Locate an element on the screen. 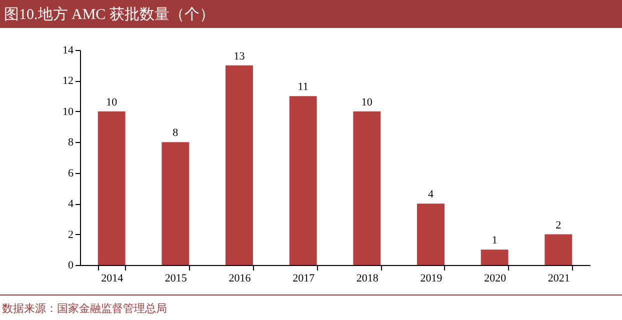 This screenshot has height=320, width=622. y-tick-label: 10 is located at coordinates (68, 112).